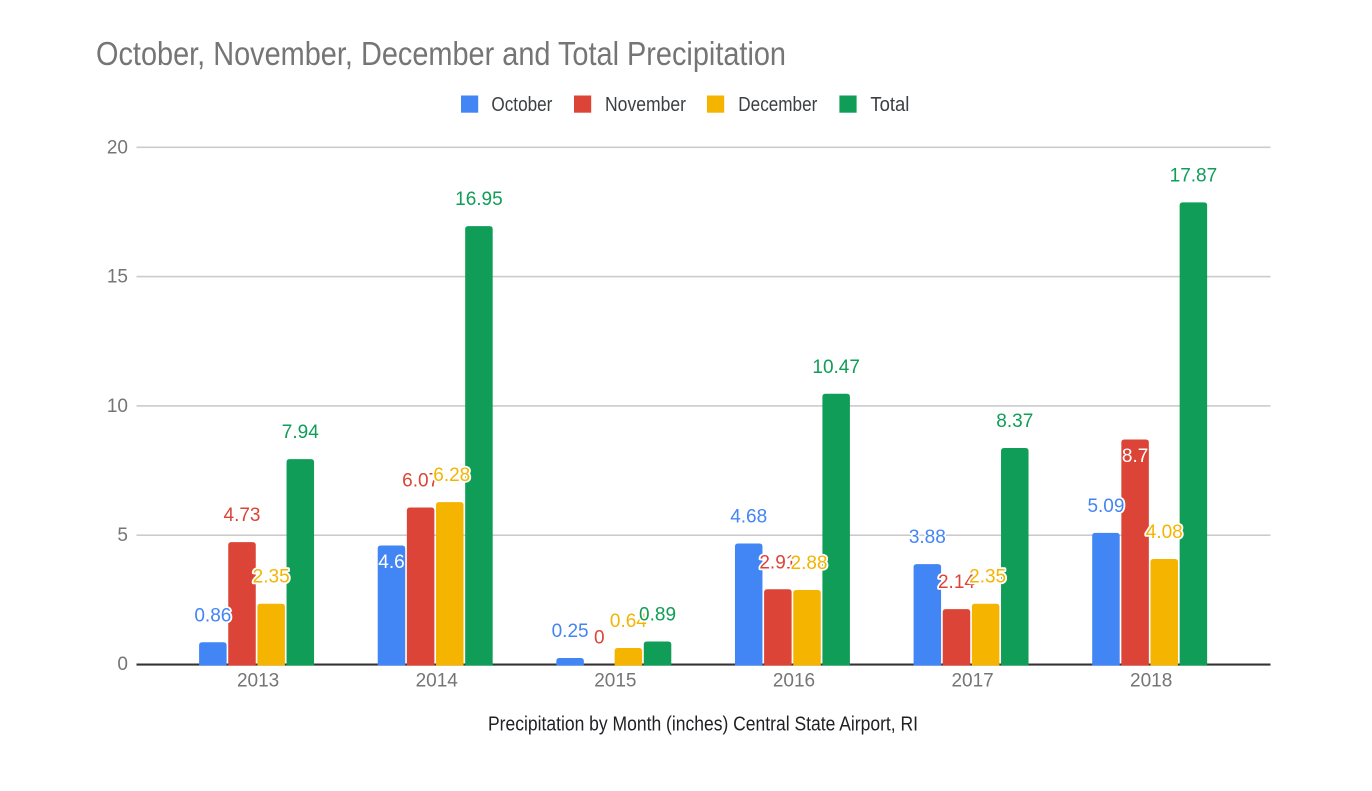  Describe the element at coordinates (420, 481) in the screenshot. I see `svg-text: 6.07` at that location.